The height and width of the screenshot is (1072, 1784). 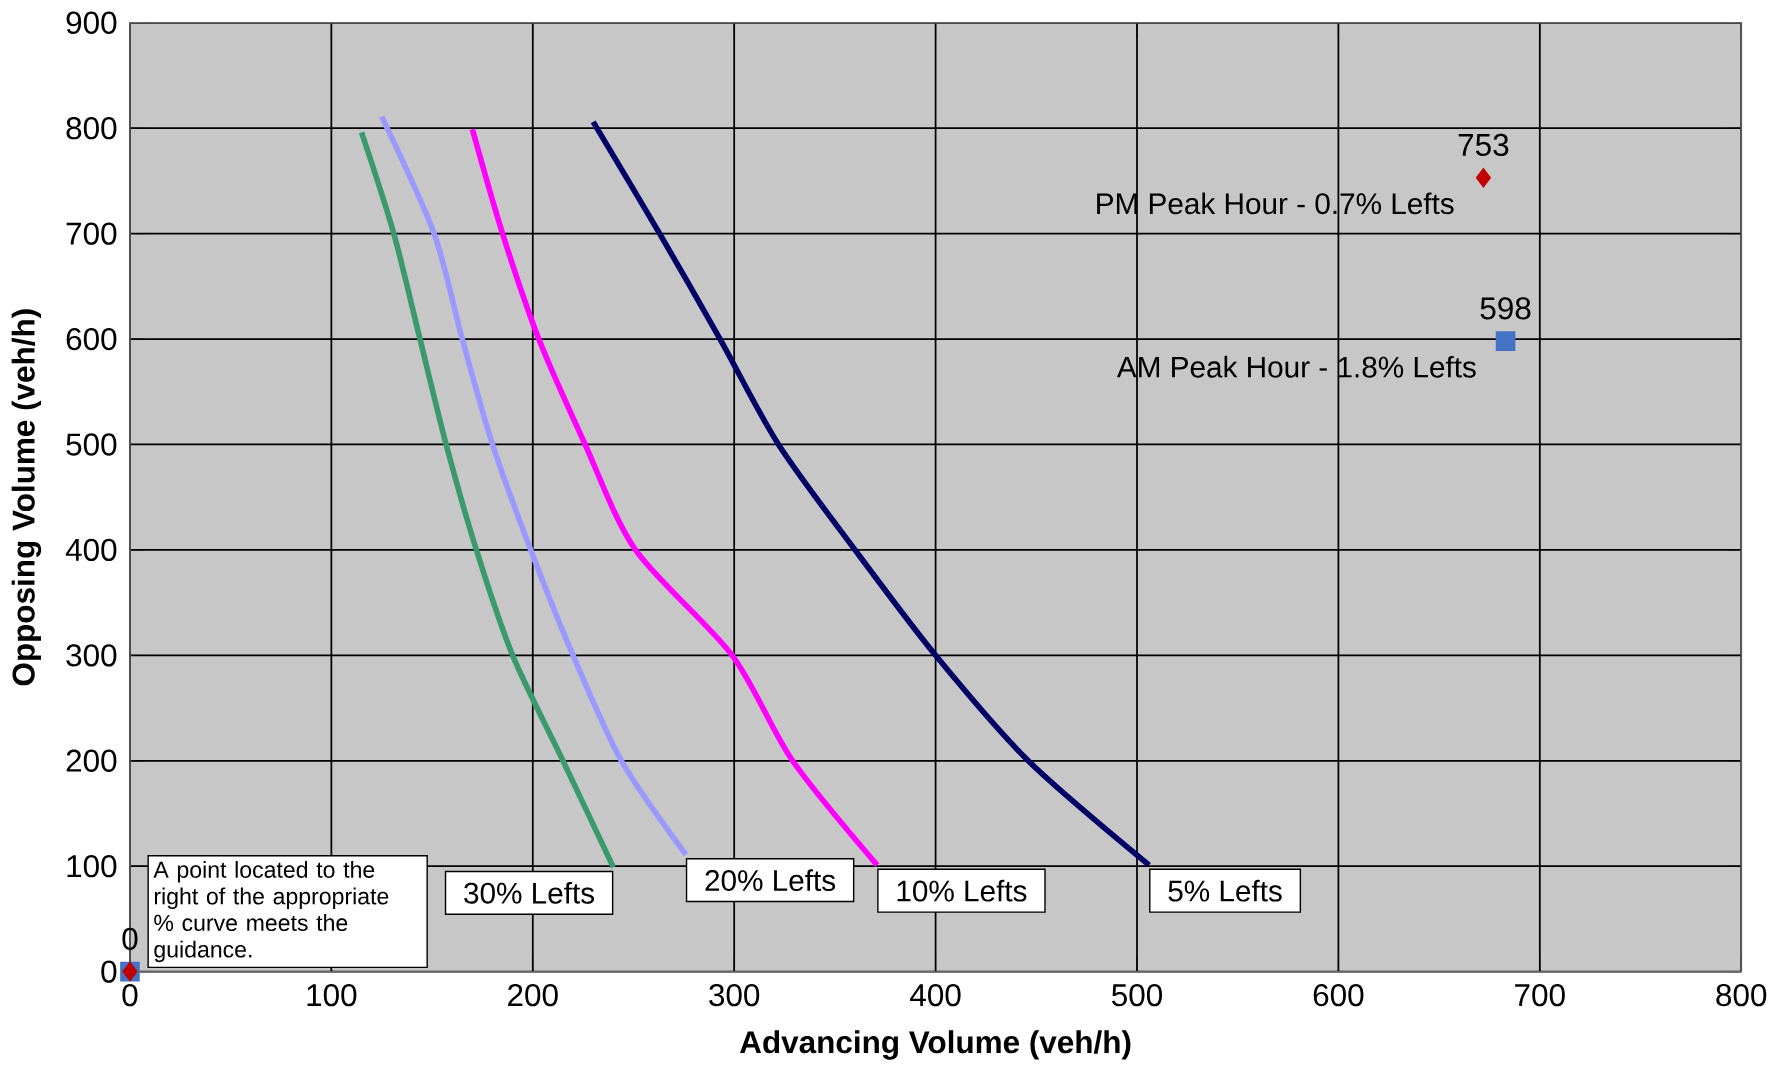 I want to click on x-tick-label: 300, so click(x=734, y=995).